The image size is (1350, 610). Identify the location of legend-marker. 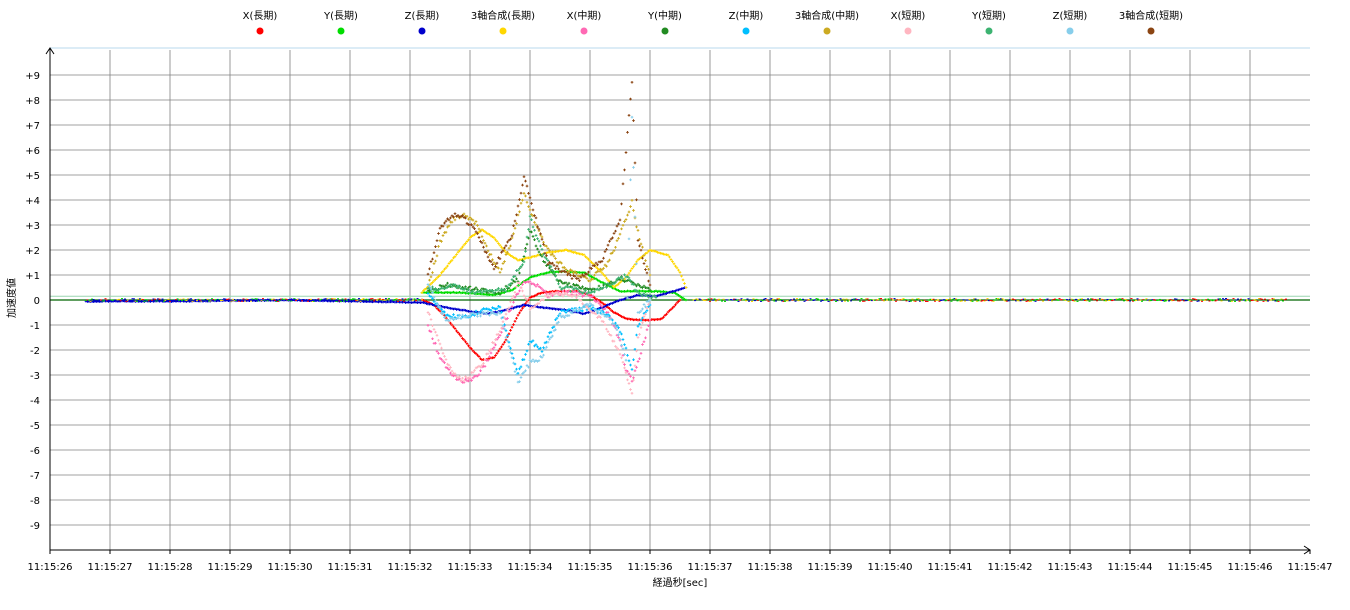
(341, 31).